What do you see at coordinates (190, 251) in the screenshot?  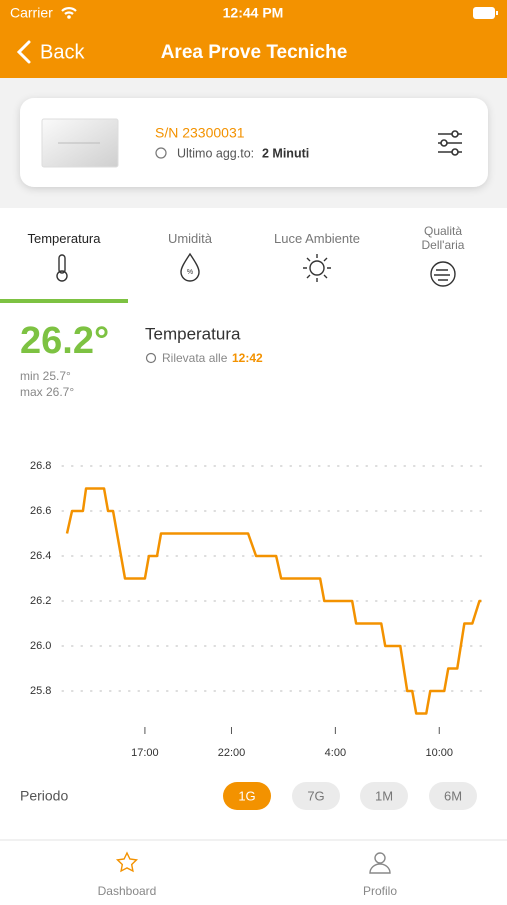 I see `tab-label-box: Umidità` at bounding box center [190, 251].